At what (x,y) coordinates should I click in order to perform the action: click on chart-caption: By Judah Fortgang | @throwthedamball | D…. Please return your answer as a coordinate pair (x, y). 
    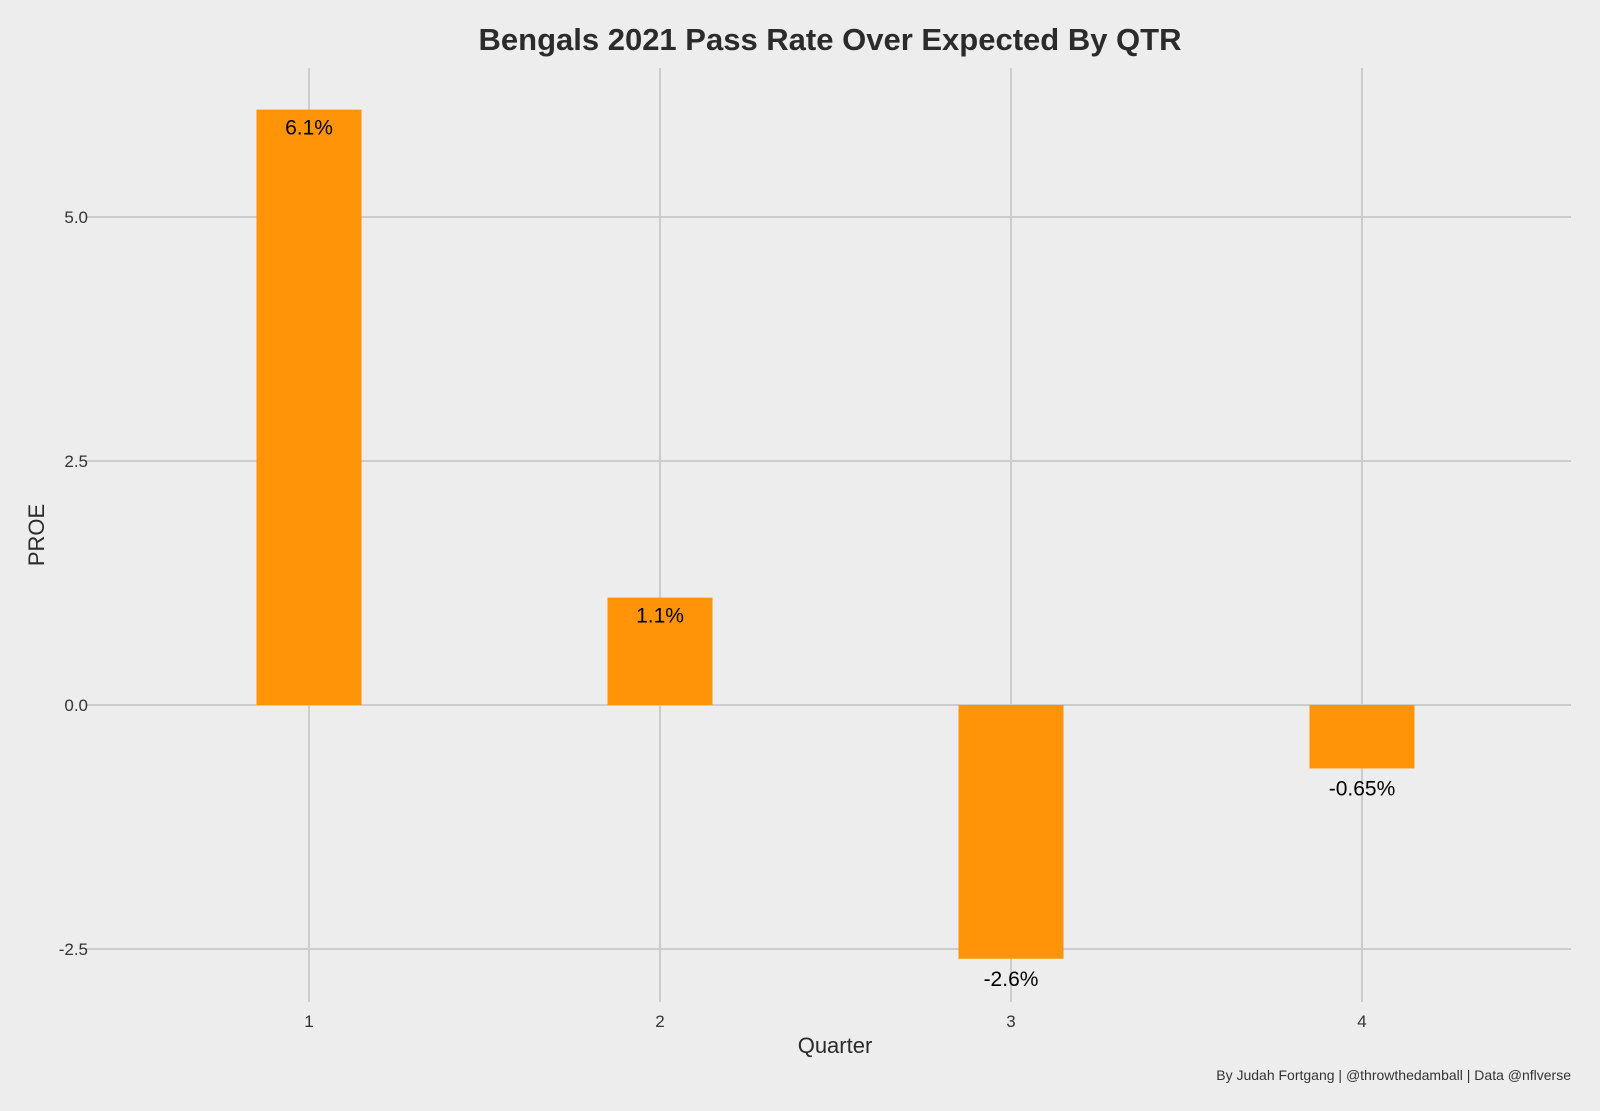
    Looking at the image, I should click on (1393, 1075).